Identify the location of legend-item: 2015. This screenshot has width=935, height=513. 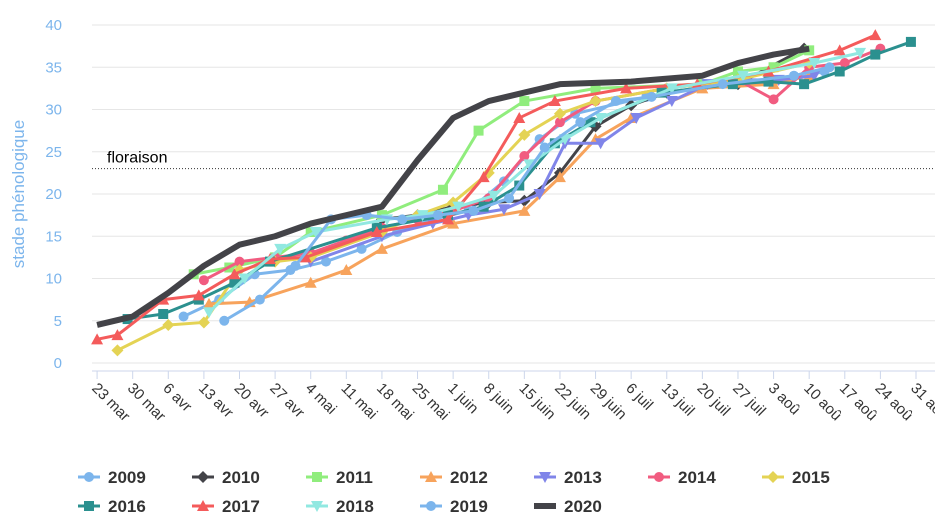
(796, 477).